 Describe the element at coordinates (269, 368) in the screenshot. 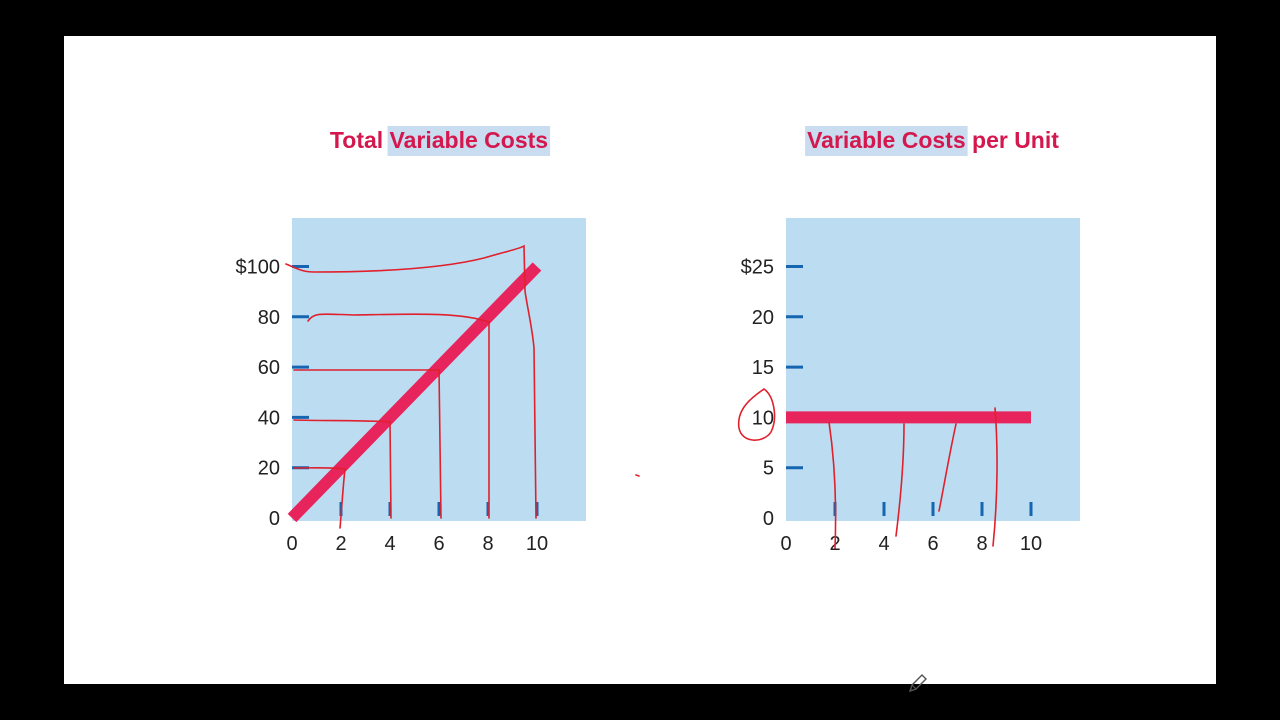

I see `y-tick-label: 60` at that location.